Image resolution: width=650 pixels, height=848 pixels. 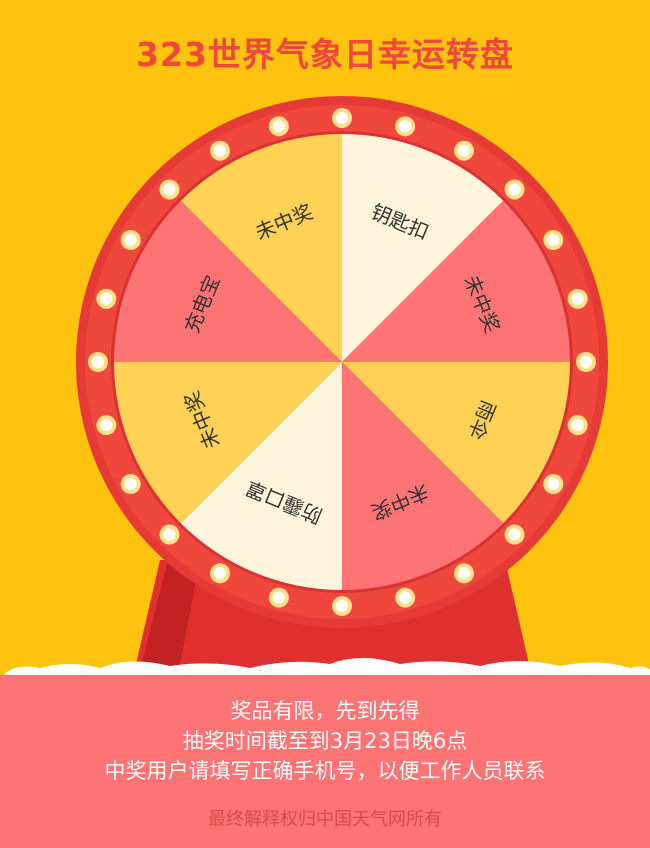 What do you see at coordinates (325, 711) in the screenshot?
I see `info-line-1: 奖品有限，先到先得` at bounding box center [325, 711].